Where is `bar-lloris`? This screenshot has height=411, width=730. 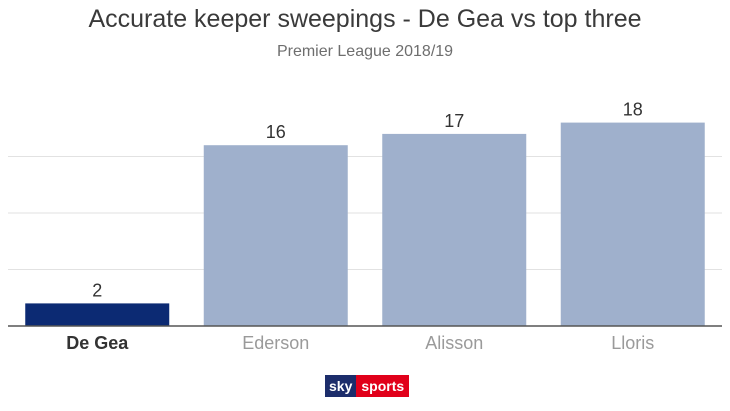
bar-lloris is located at coordinates (632, 224).